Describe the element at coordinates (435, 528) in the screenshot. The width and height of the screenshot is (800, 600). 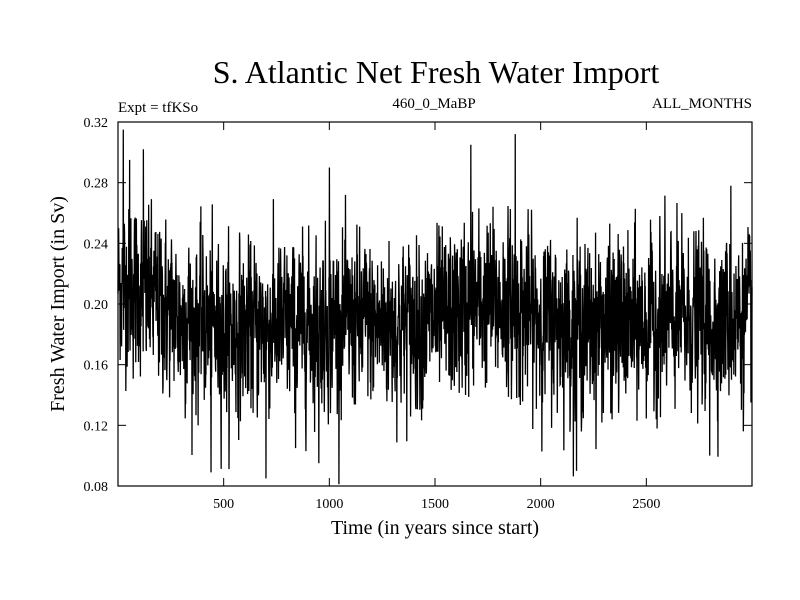
I see `x-axis-label: Time (in years since start)` at that location.